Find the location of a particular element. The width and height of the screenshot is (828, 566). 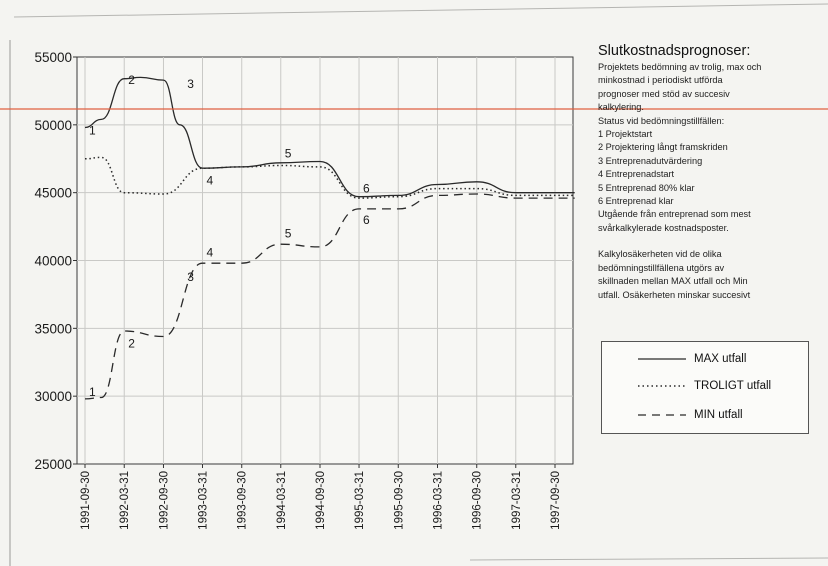

side-note-line: skillnaden mellan MAX utfall och Min is located at coordinates (673, 281).